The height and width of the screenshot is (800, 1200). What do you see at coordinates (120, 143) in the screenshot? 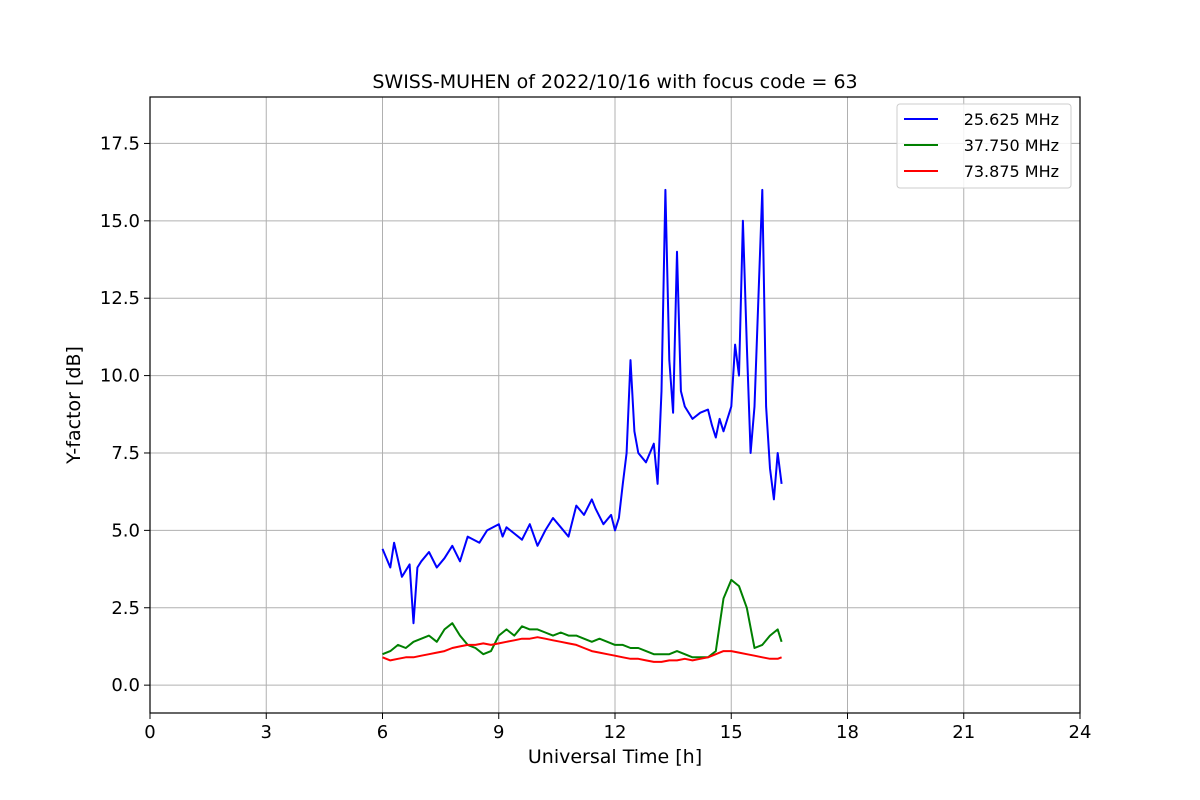
I see `y-tick-label: 17.5` at bounding box center [120, 143].